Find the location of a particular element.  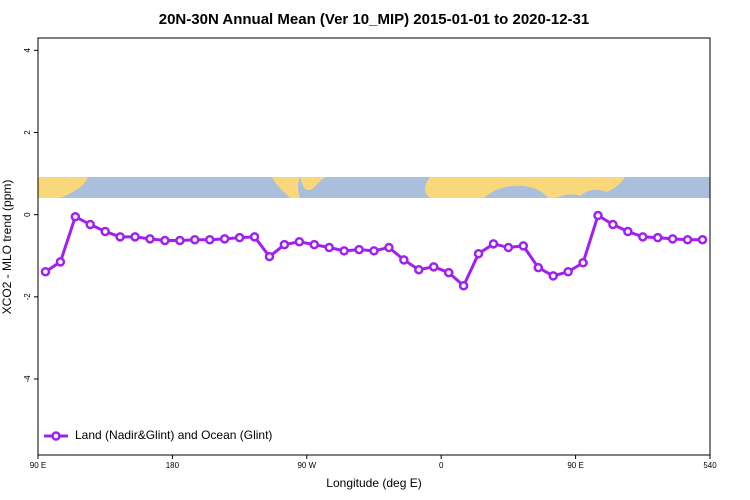

x-tick-label: 0 is located at coordinates (441, 465).